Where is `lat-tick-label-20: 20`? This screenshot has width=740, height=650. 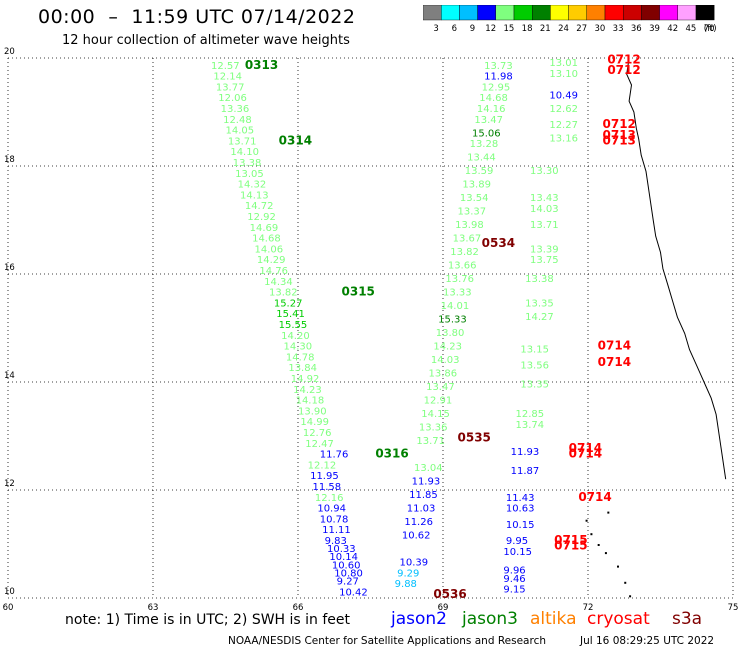
lat-tick-label-20: 20 is located at coordinates (9, 52).